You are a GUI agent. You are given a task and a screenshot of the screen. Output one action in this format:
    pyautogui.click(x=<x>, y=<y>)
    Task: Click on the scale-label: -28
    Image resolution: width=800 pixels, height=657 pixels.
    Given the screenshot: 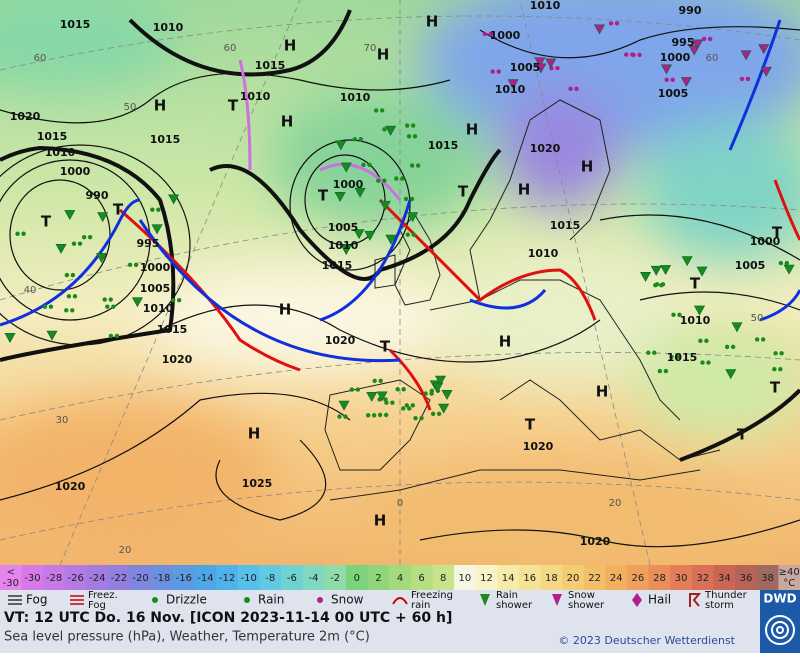 What is the action you would take?
    pyautogui.click(x=54, y=578)
    